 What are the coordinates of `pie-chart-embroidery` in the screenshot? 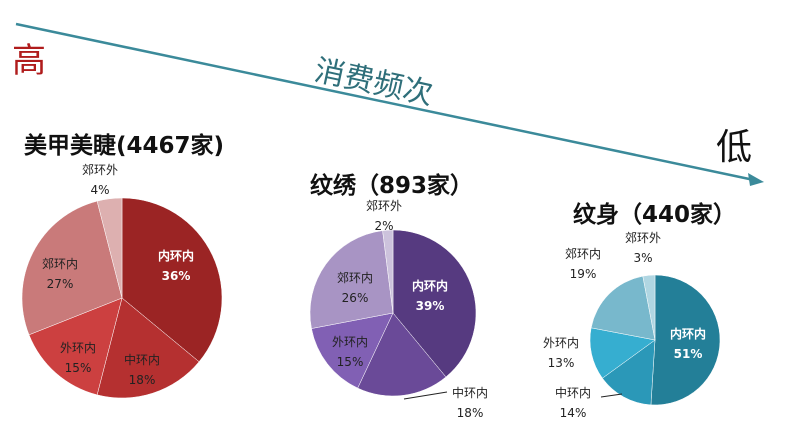 It's located at (393, 313).